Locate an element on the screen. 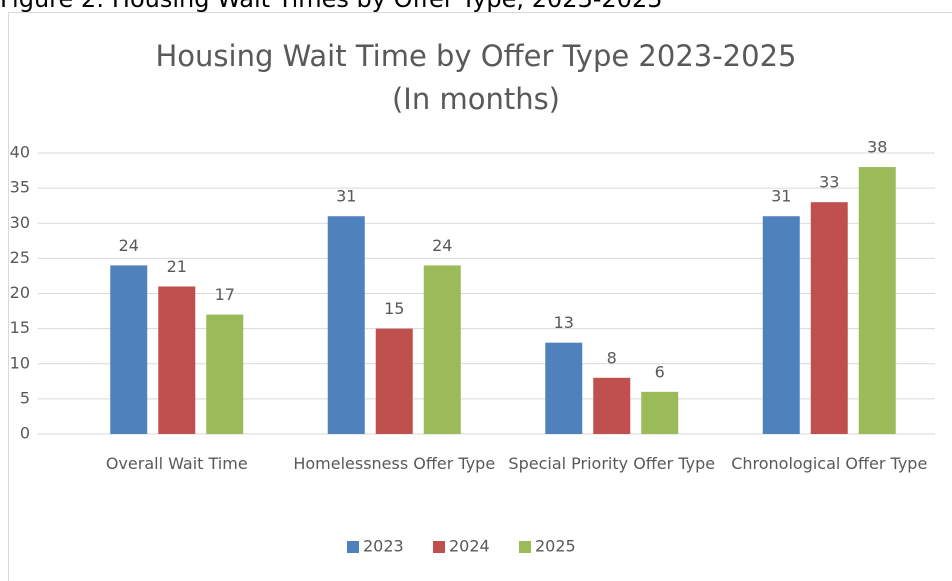 This screenshot has width=952, height=581. y-tick-label: 40 is located at coordinates (20, 152).